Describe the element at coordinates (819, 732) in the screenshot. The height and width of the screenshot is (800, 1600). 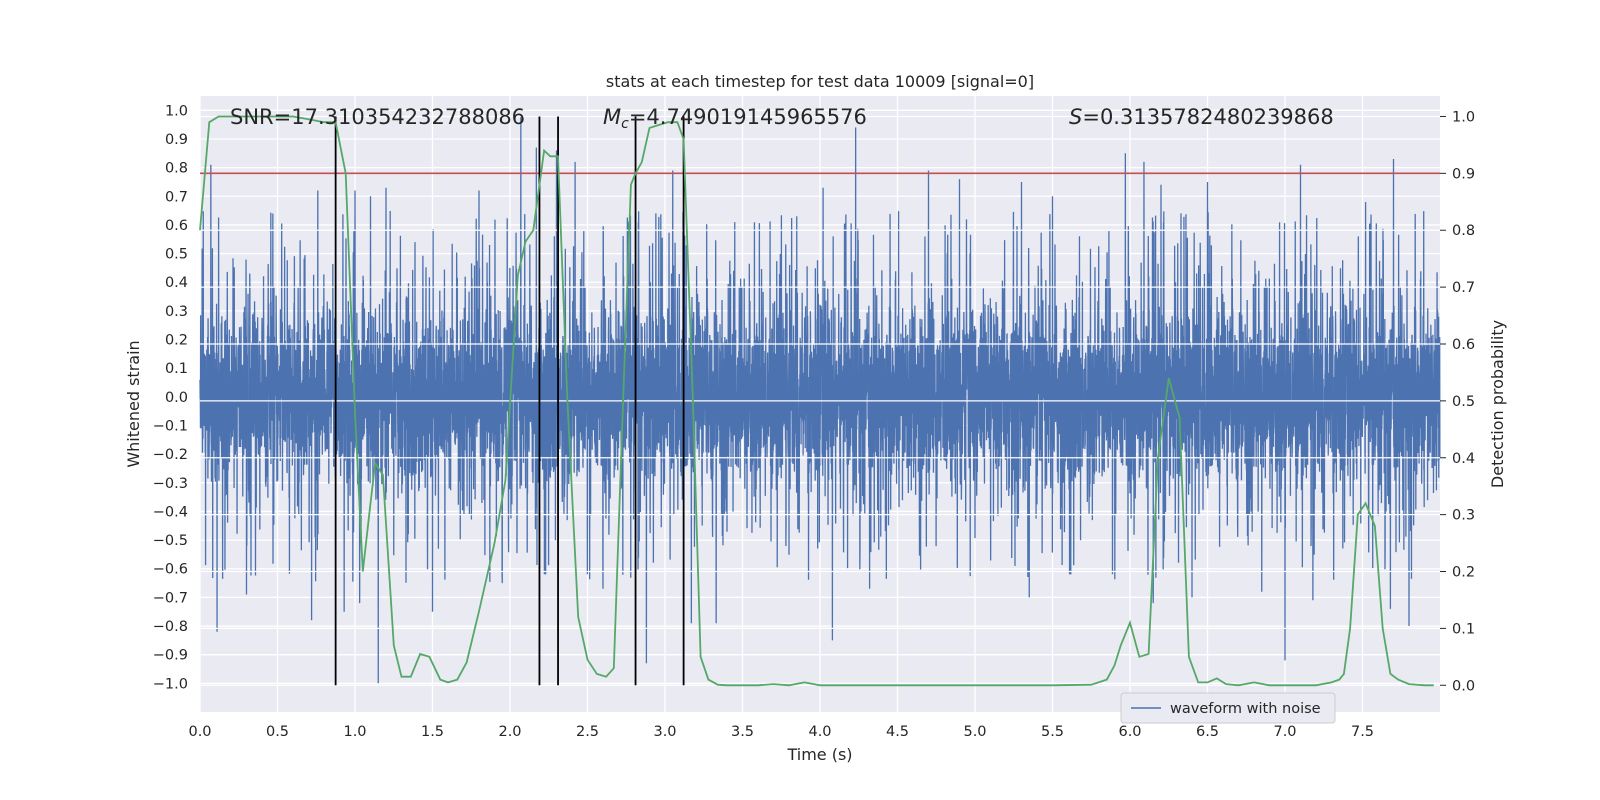
I see `x-tick-label: 4.0` at that location.